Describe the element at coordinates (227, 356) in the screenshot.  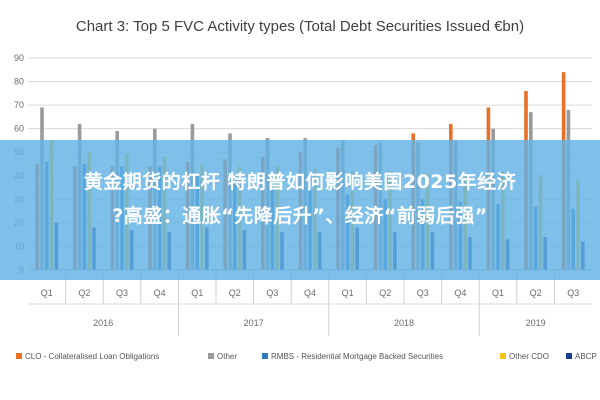
I see `legend-label: Other` at that location.